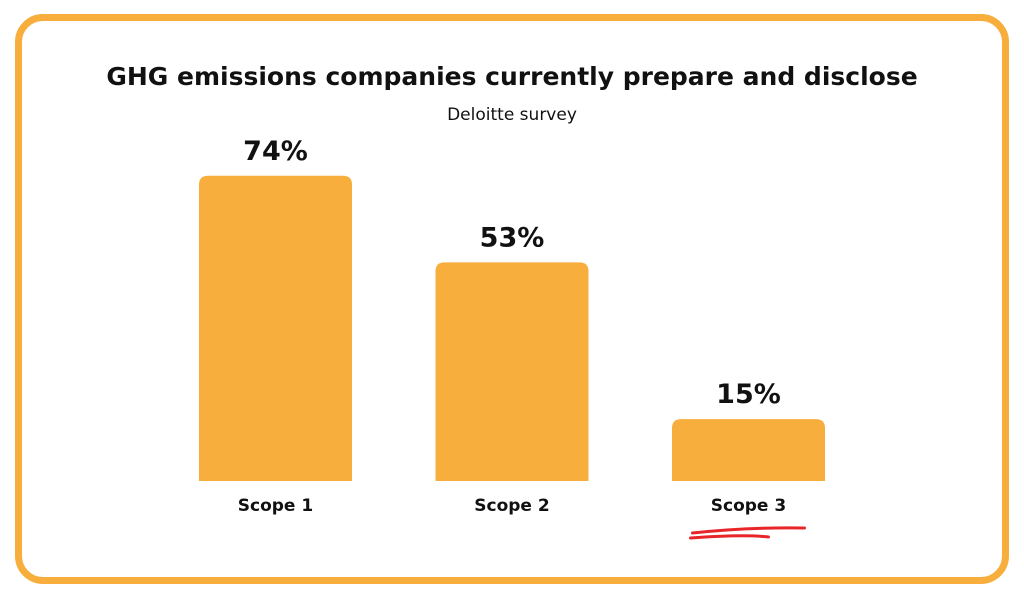 The height and width of the screenshot is (597, 1024). What do you see at coordinates (748, 394) in the screenshot?
I see `value-label-scope-3: 15%` at bounding box center [748, 394].